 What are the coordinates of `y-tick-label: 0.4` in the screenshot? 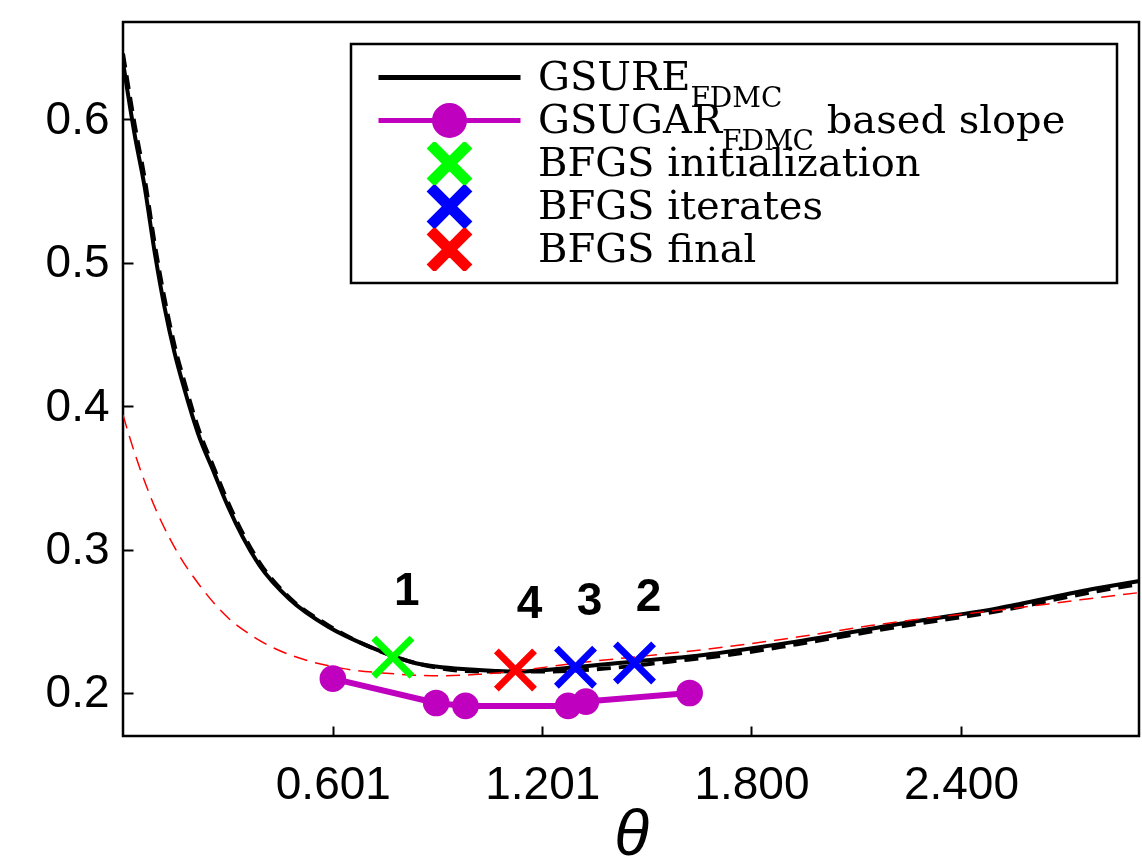 It's located at (77, 404).